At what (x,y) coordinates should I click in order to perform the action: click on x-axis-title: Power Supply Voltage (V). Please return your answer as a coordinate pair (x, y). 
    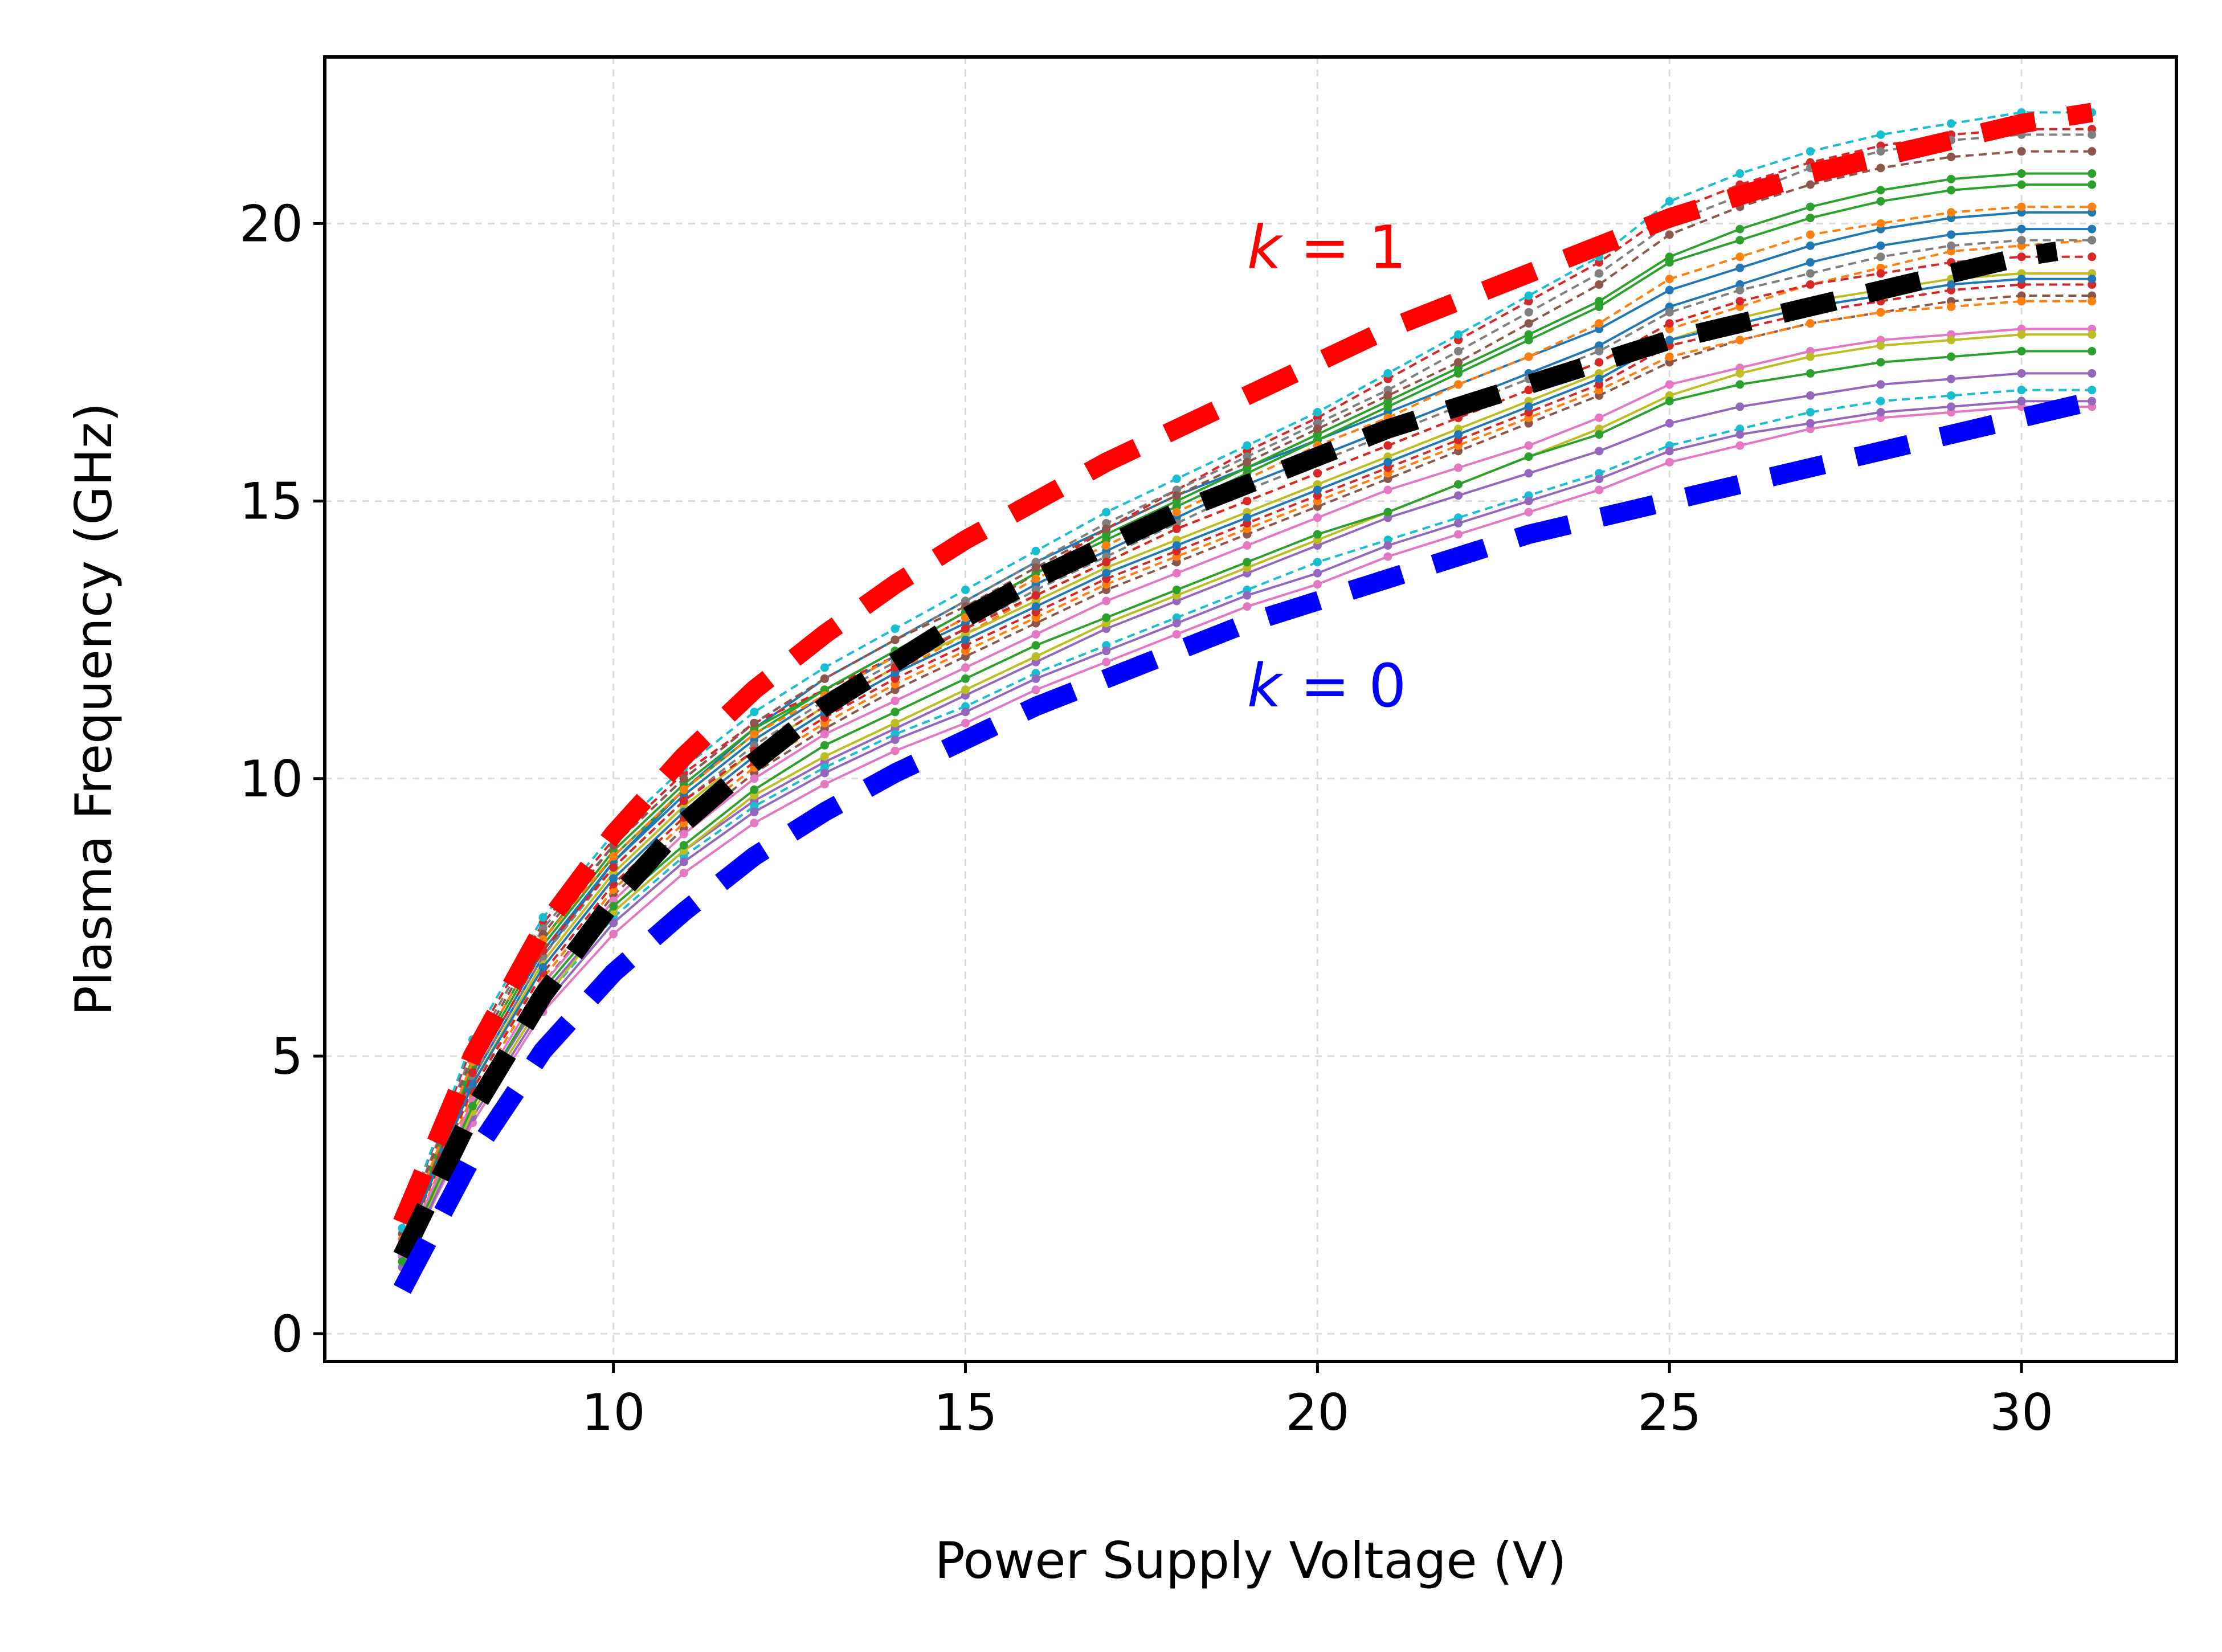
    Looking at the image, I should click on (1251, 1560).